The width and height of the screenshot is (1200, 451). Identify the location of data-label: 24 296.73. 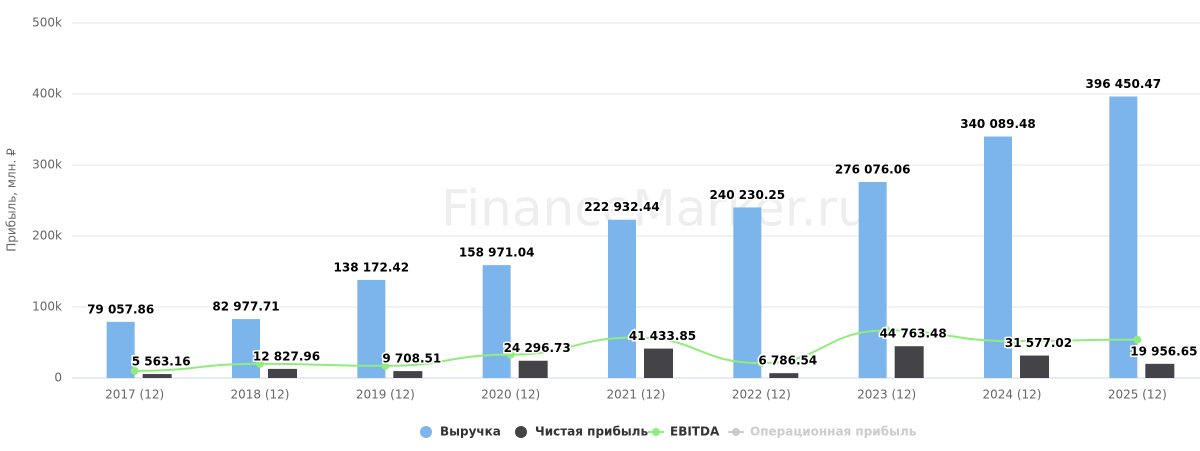
(537, 348).